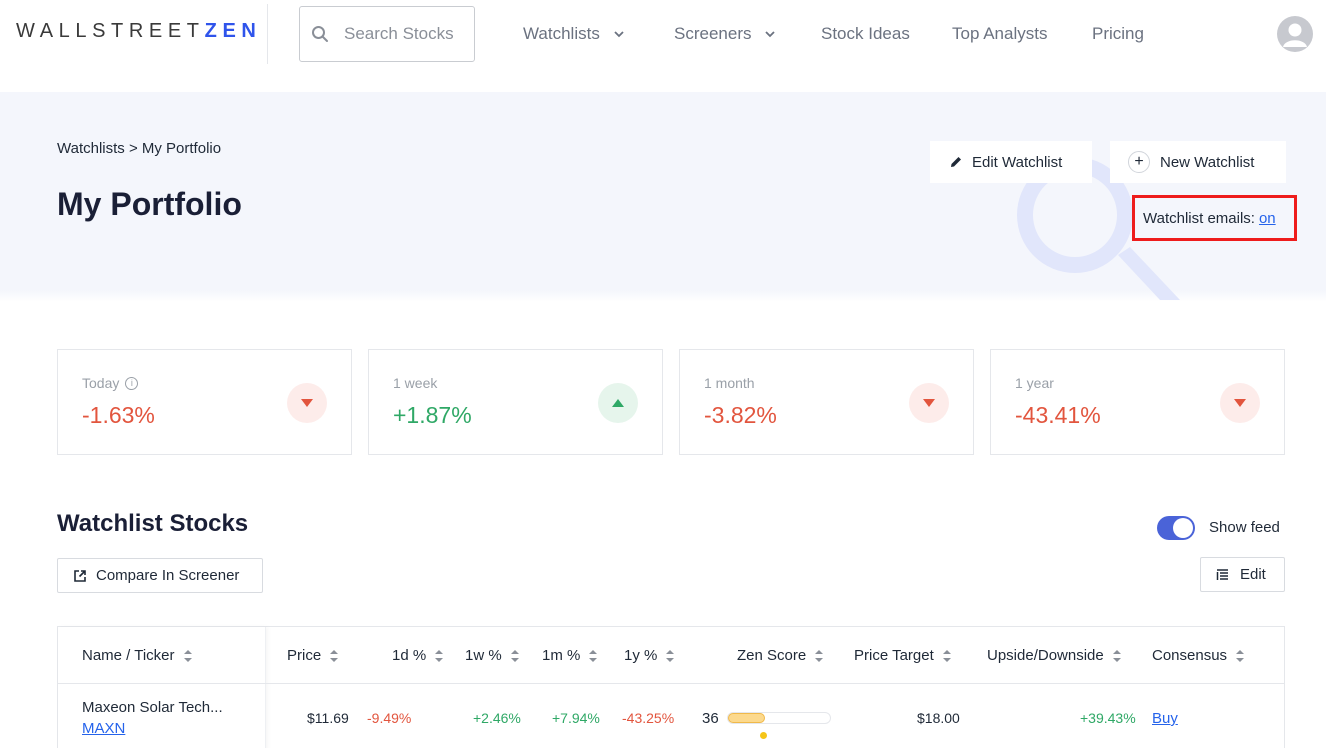 This screenshot has height=748, width=1326. I want to click on watchlist-emails-setting: Watchlist emails: on, so click(1214, 218).